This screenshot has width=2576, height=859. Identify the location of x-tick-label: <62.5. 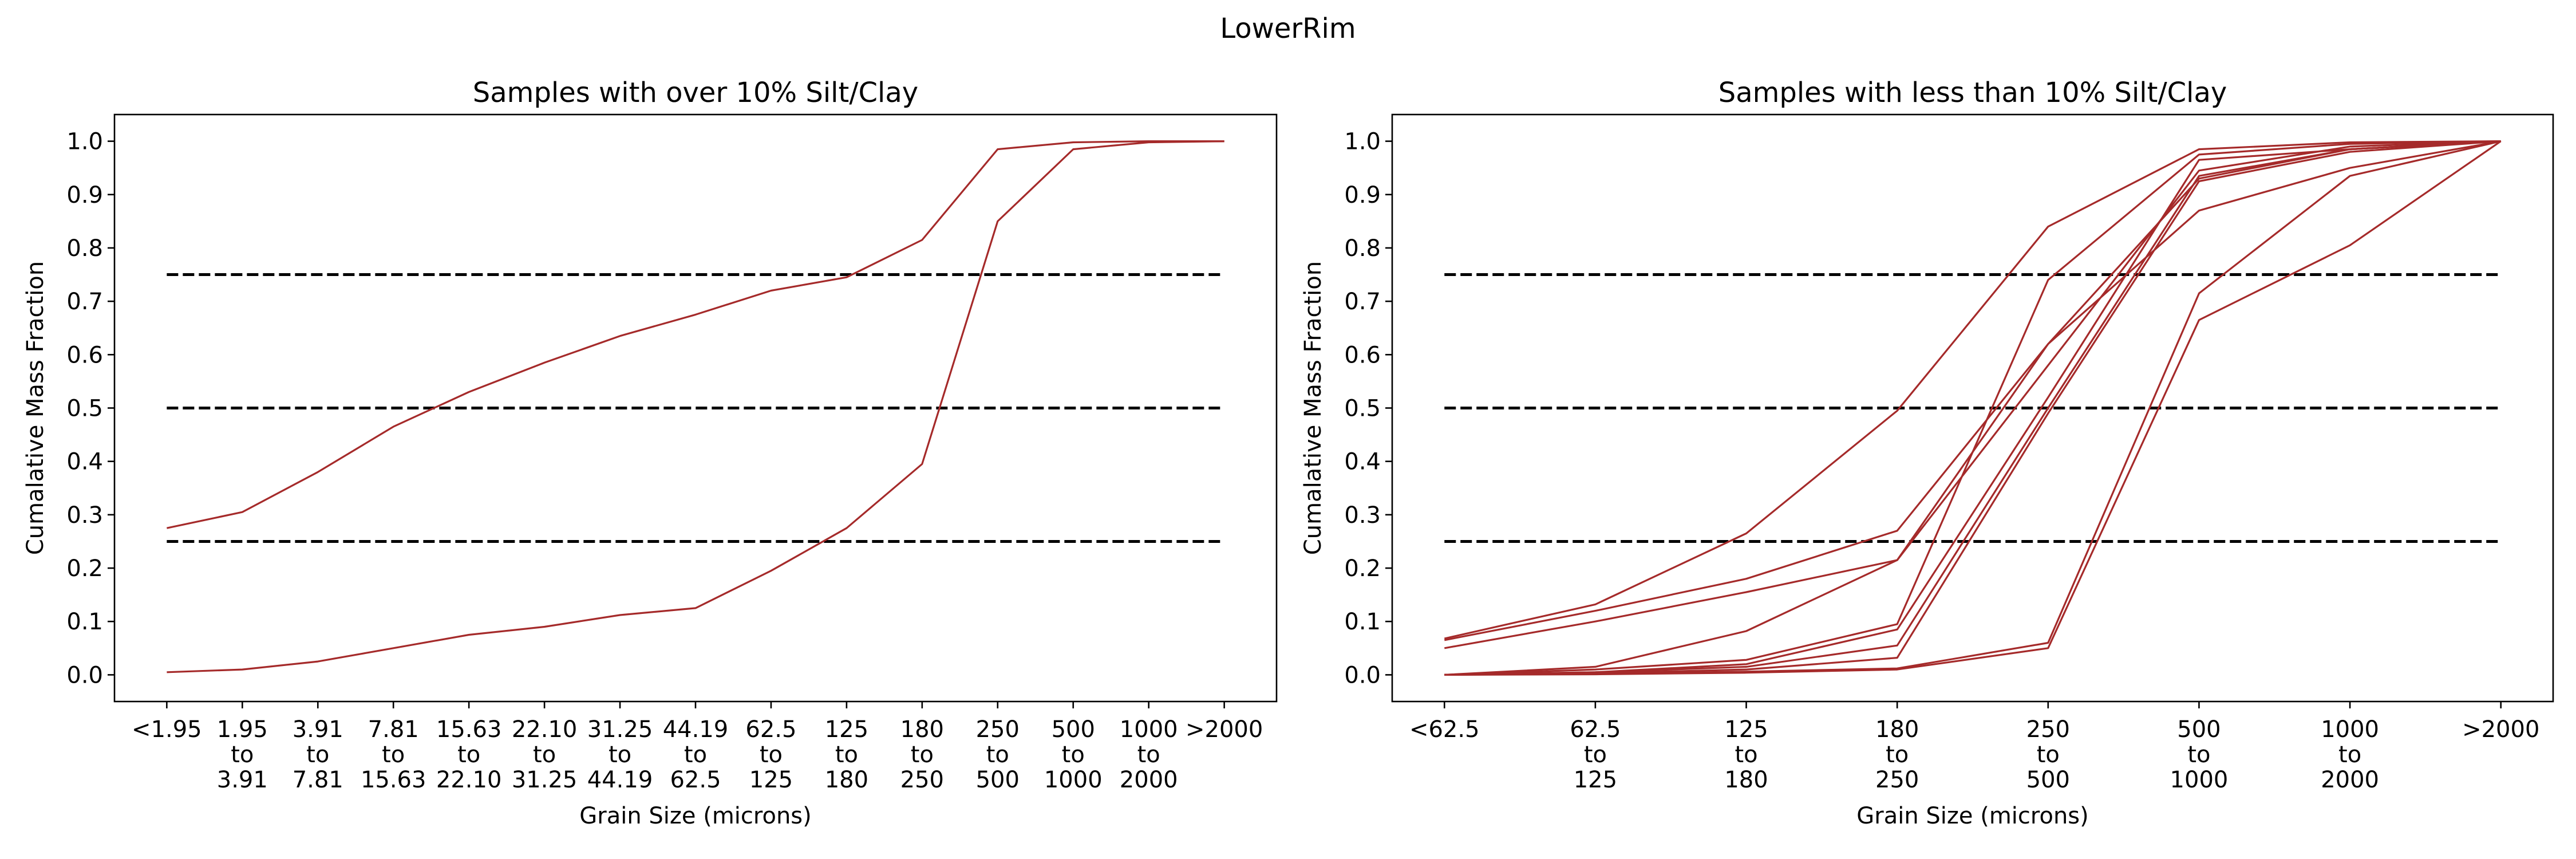
(1444, 730).